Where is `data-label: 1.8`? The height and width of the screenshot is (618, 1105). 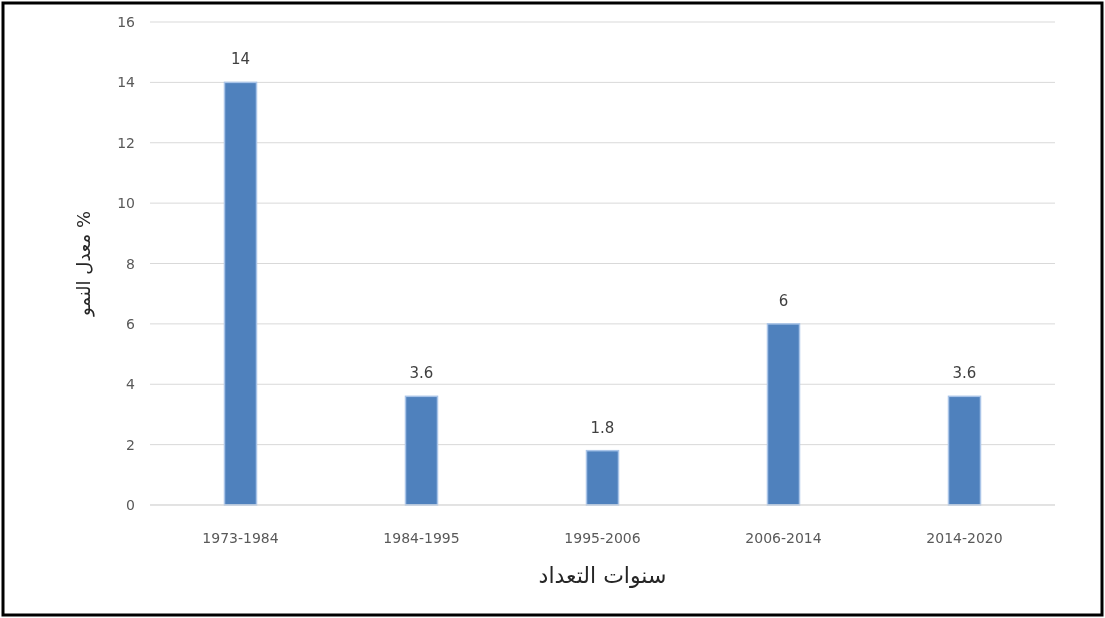 data-label: 1.8 is located at coordinates (602, 427).